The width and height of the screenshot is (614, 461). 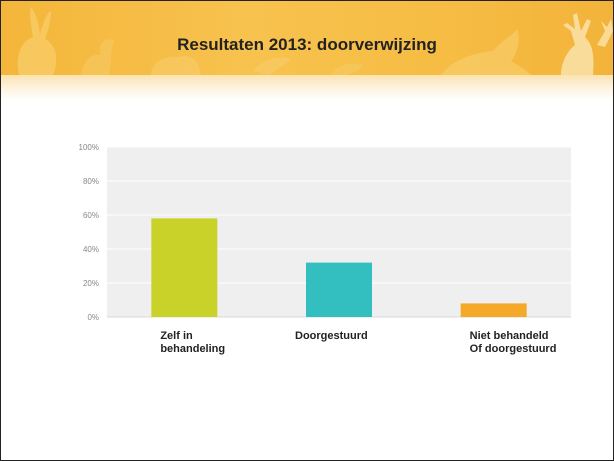 I want to click on y-tick-label: 60%, so click(x=91, y=215).